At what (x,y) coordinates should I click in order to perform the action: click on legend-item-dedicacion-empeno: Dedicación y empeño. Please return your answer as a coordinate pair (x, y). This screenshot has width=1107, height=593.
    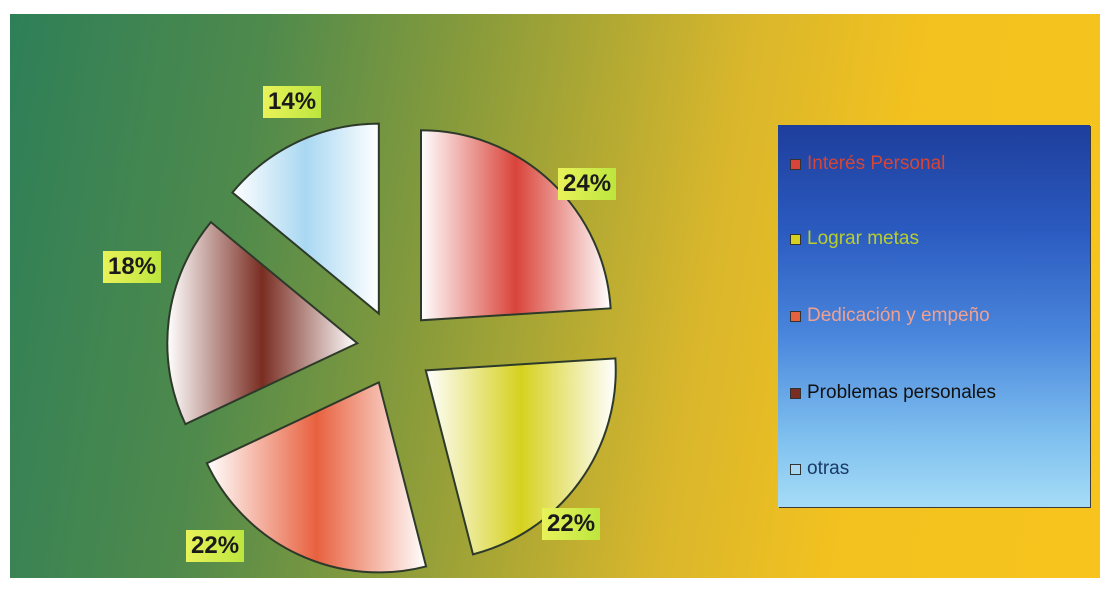
    Looking at the image, I should click on (890, 316).